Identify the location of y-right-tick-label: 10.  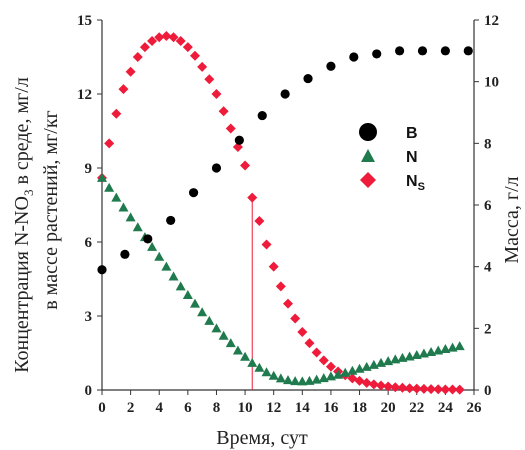
(491, 83).